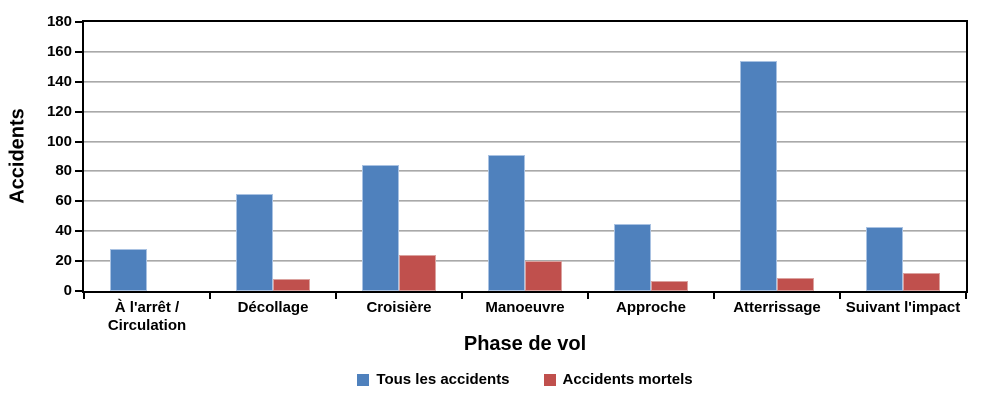 This screenshot has width=1000, height=406. Describe the element at coordinates (399, 307) in the screenshot. I see `x-category-label: Croisière` at that location.